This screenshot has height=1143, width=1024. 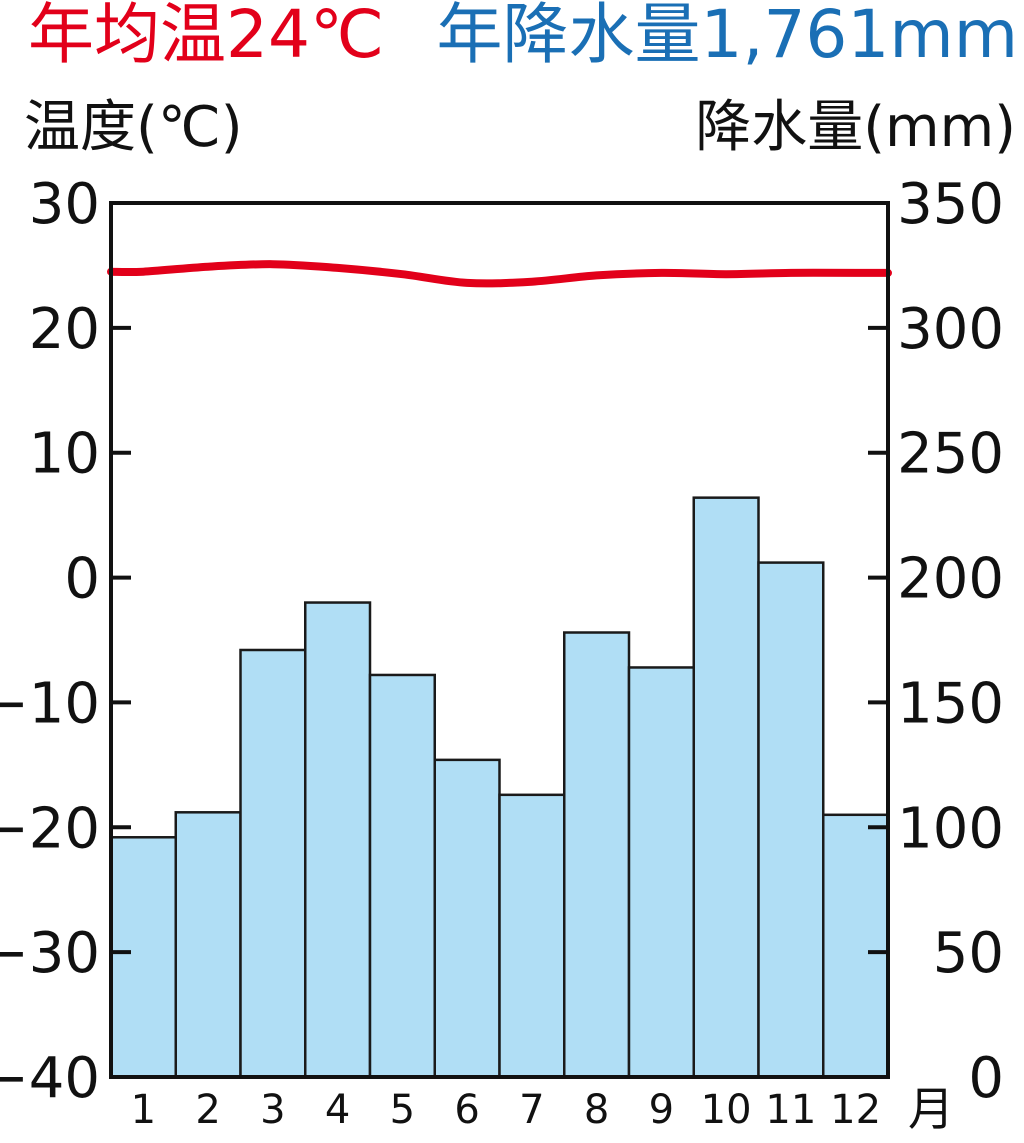 I want to click on precipitation-tick-label: 100, so click(x=950, y=828).